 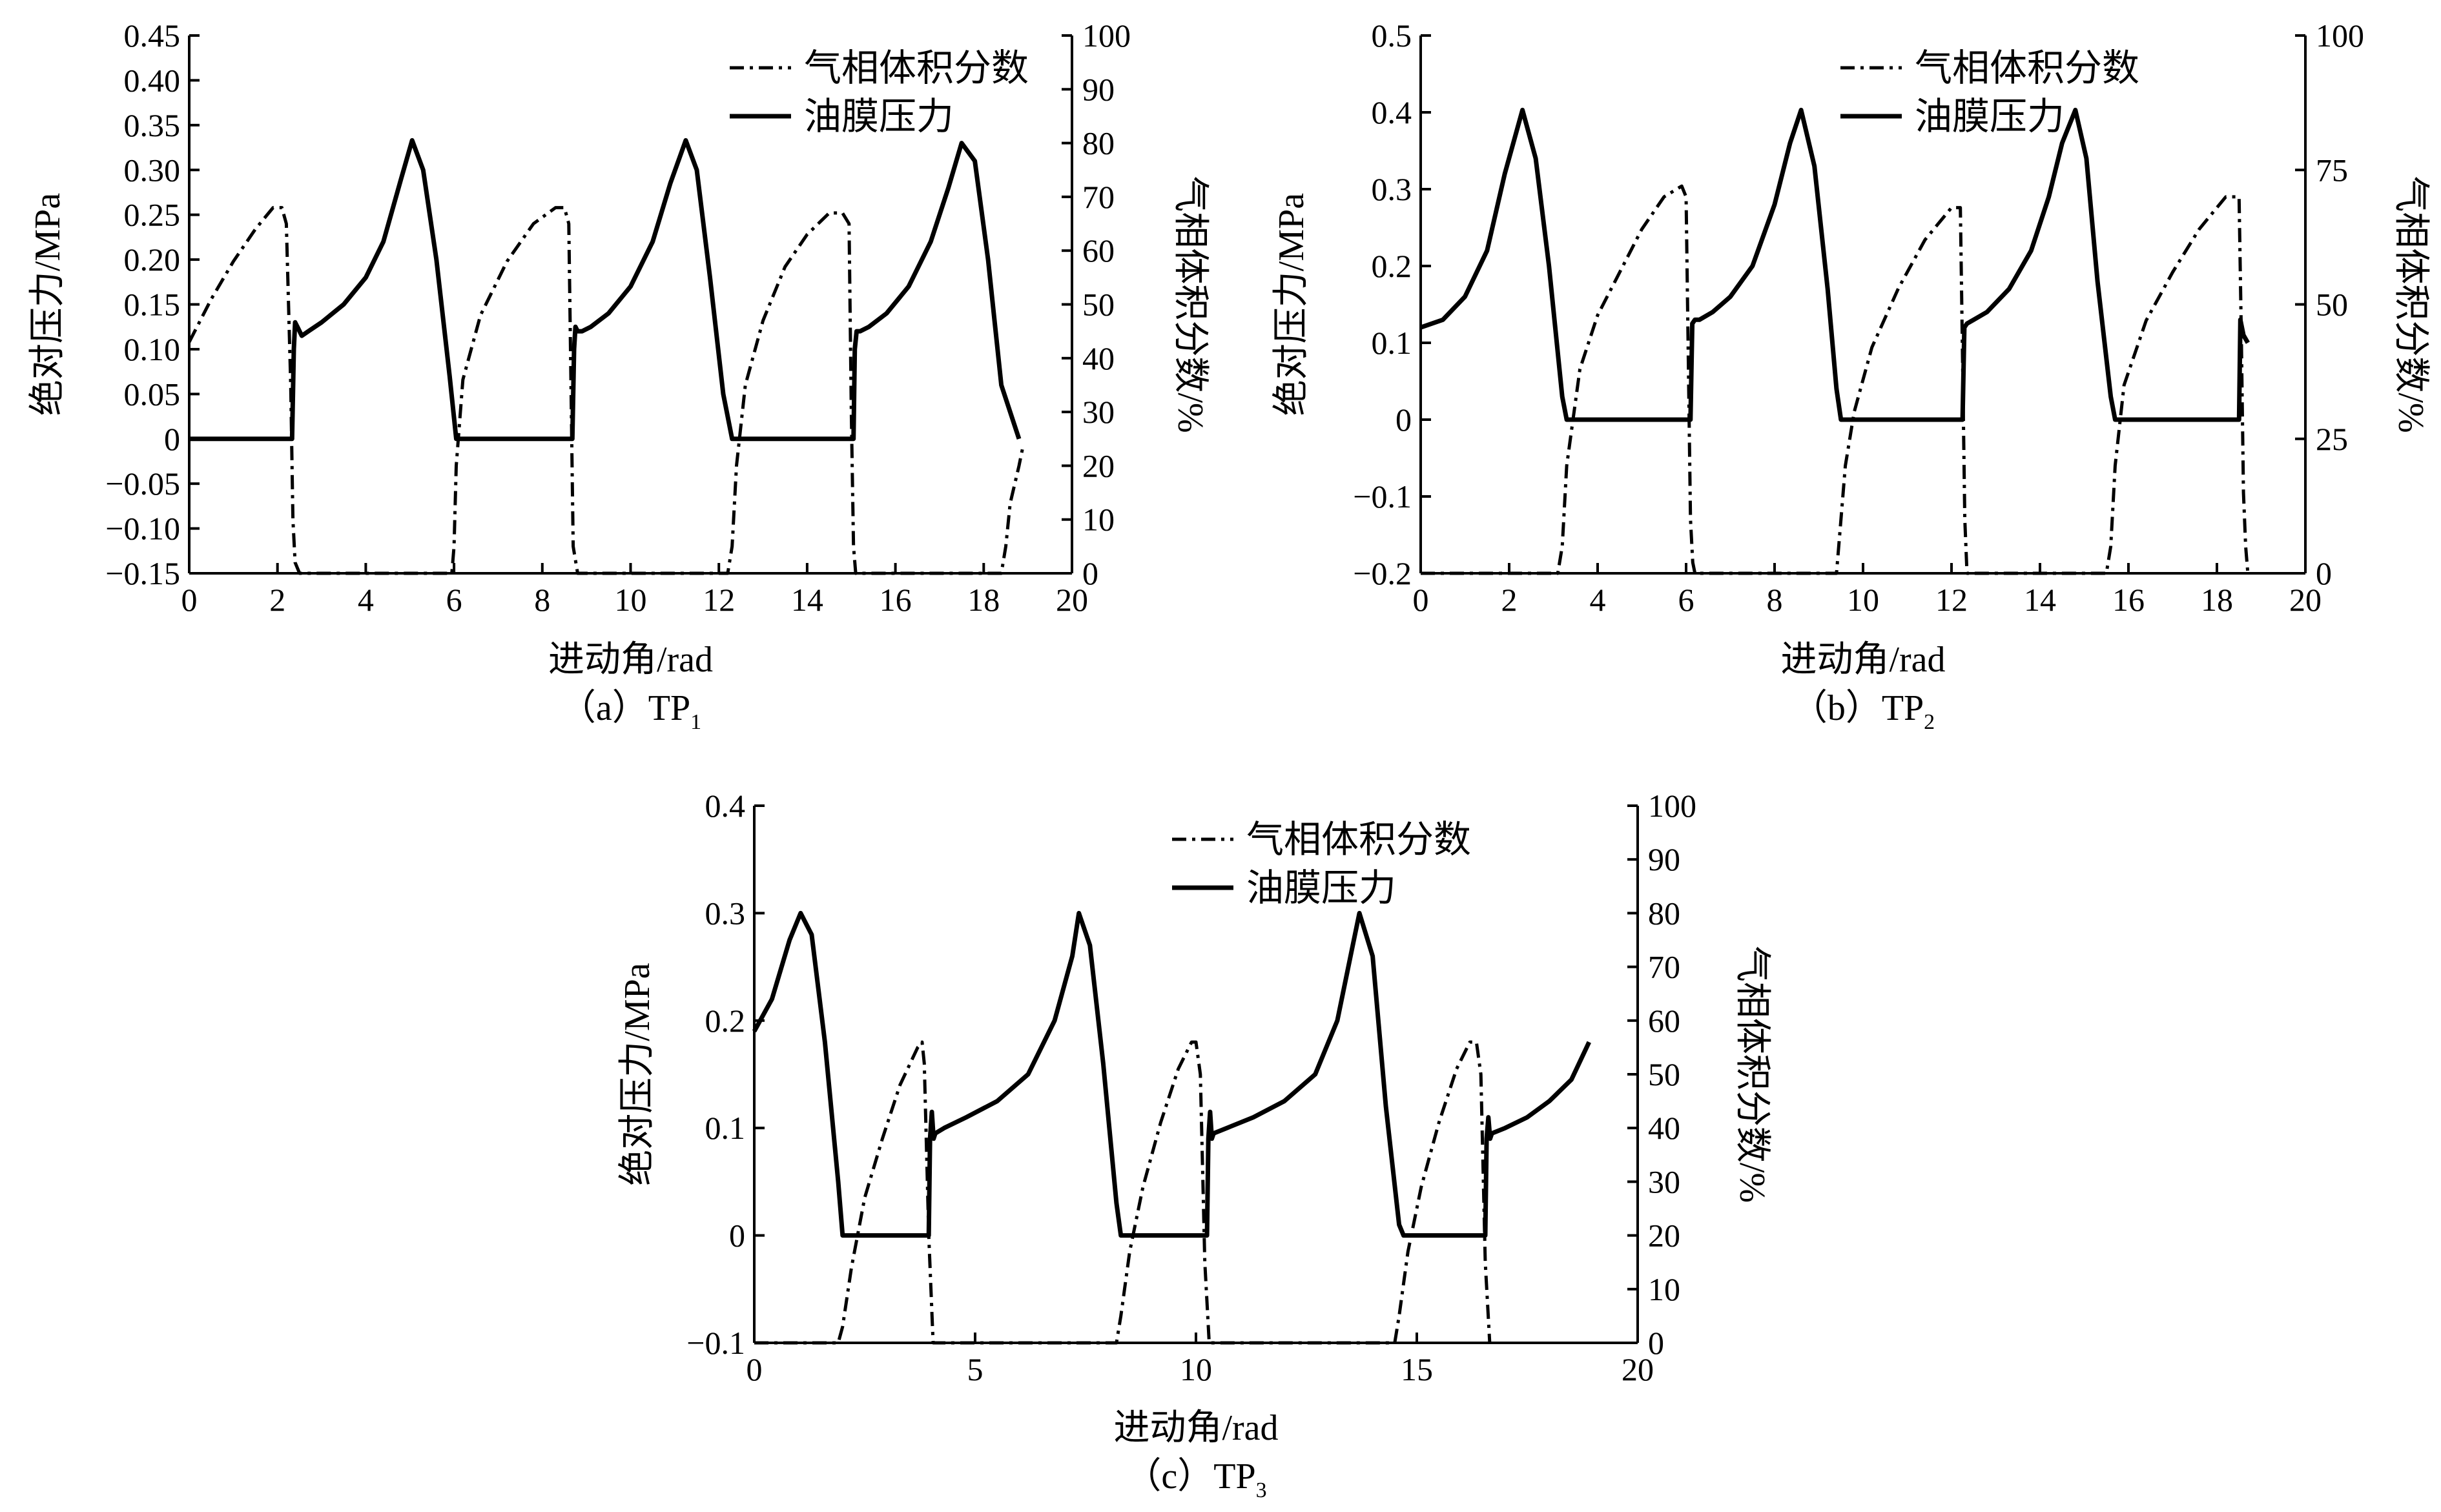 I want to click on panel-caption-text: （c）TP, so click(x=1190, y=1476).